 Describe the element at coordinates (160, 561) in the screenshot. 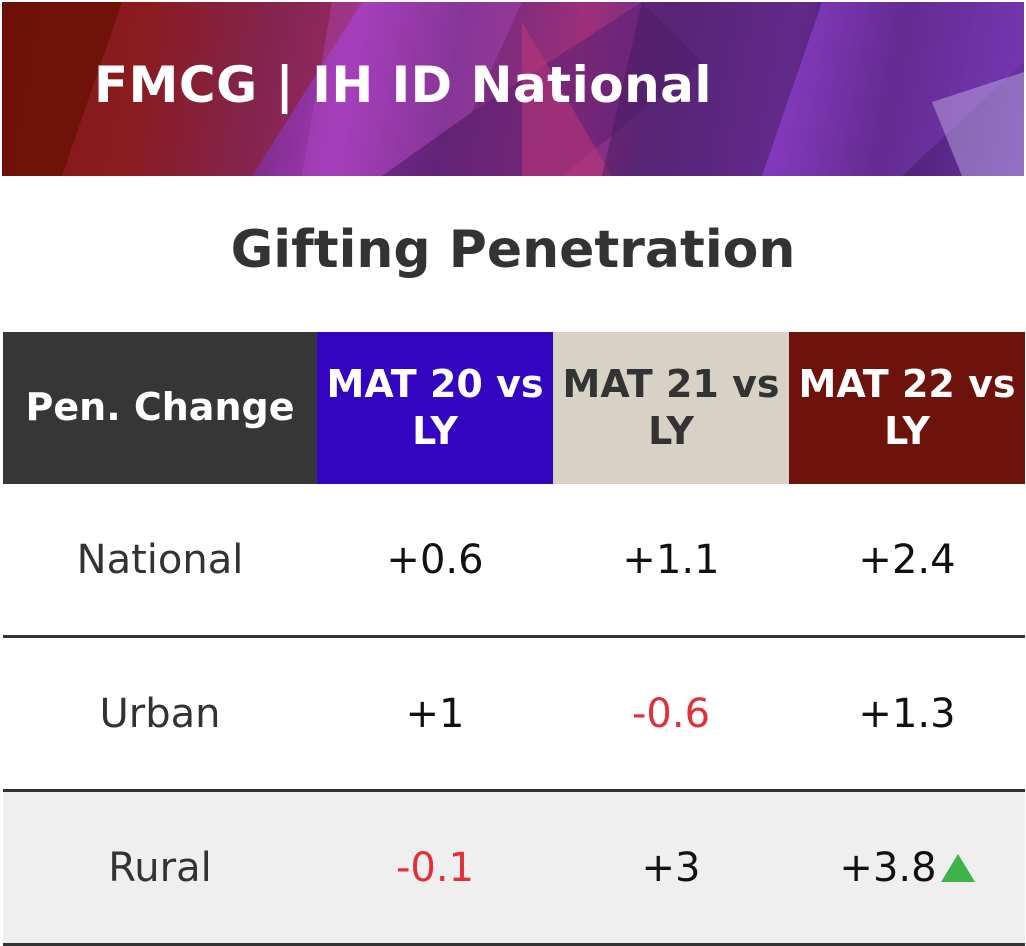

I see `row-label: National` at that location.